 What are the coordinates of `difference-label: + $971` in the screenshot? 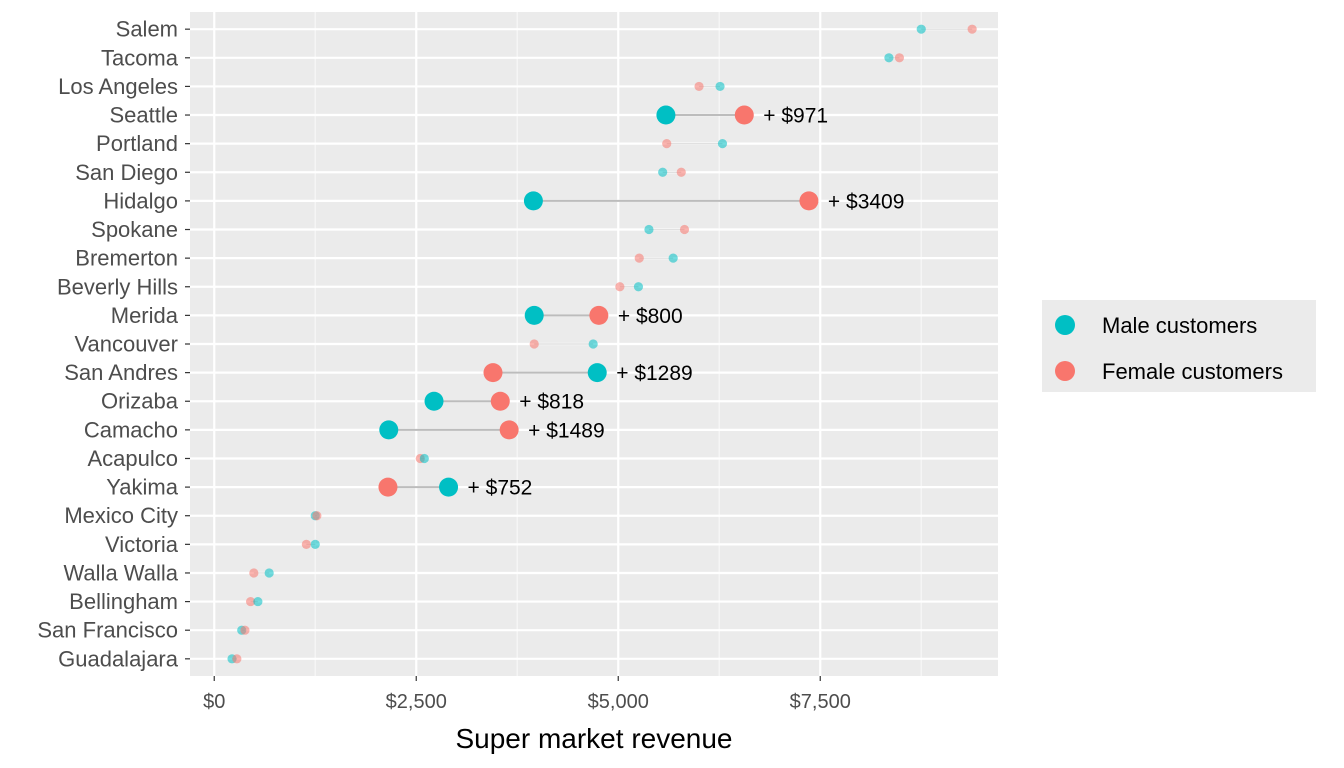 It's located at (795, 116).